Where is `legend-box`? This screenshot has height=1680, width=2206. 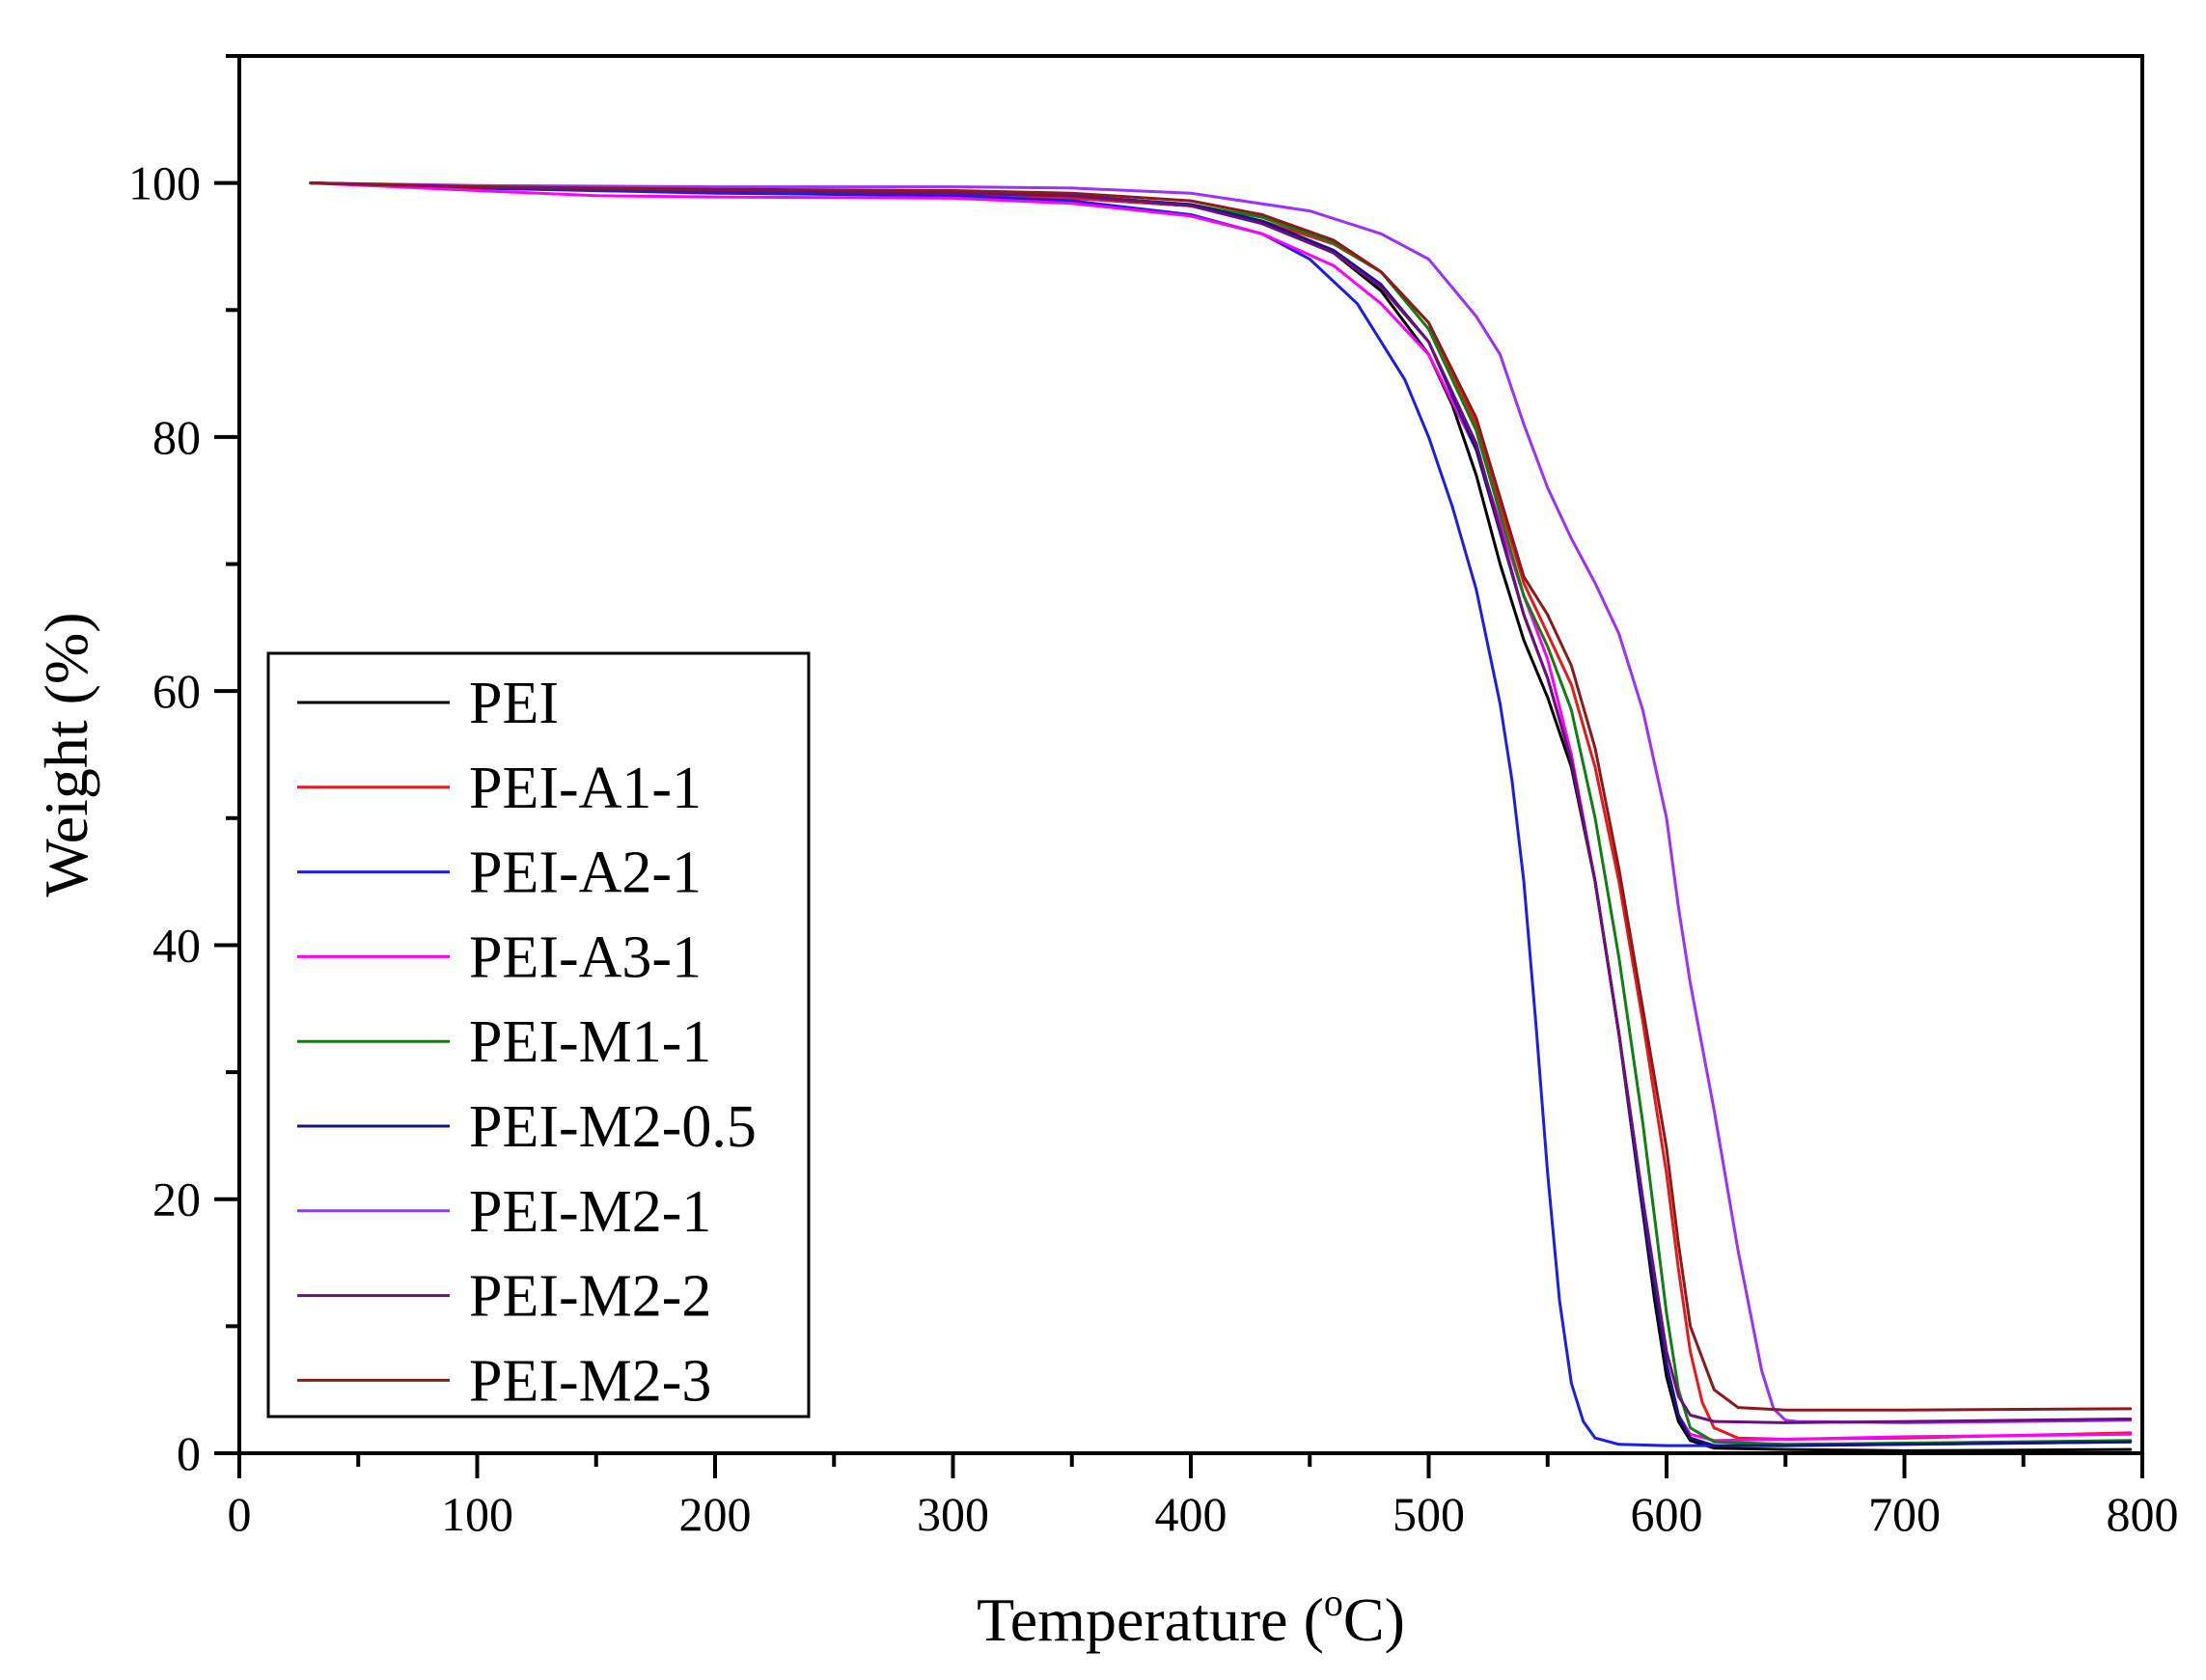 legend-box is located at coordinates (538, 1034).